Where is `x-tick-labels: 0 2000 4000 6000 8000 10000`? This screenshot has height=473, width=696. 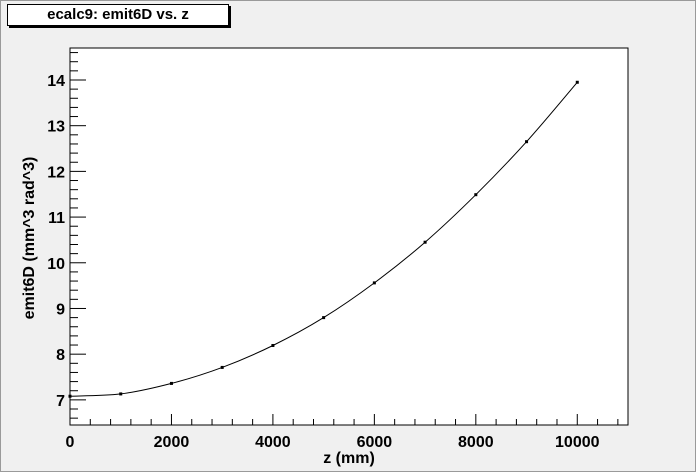 x-tick-labels: 0 2000 4000 6000 8000 10000 is located at coordinates (333, 442).